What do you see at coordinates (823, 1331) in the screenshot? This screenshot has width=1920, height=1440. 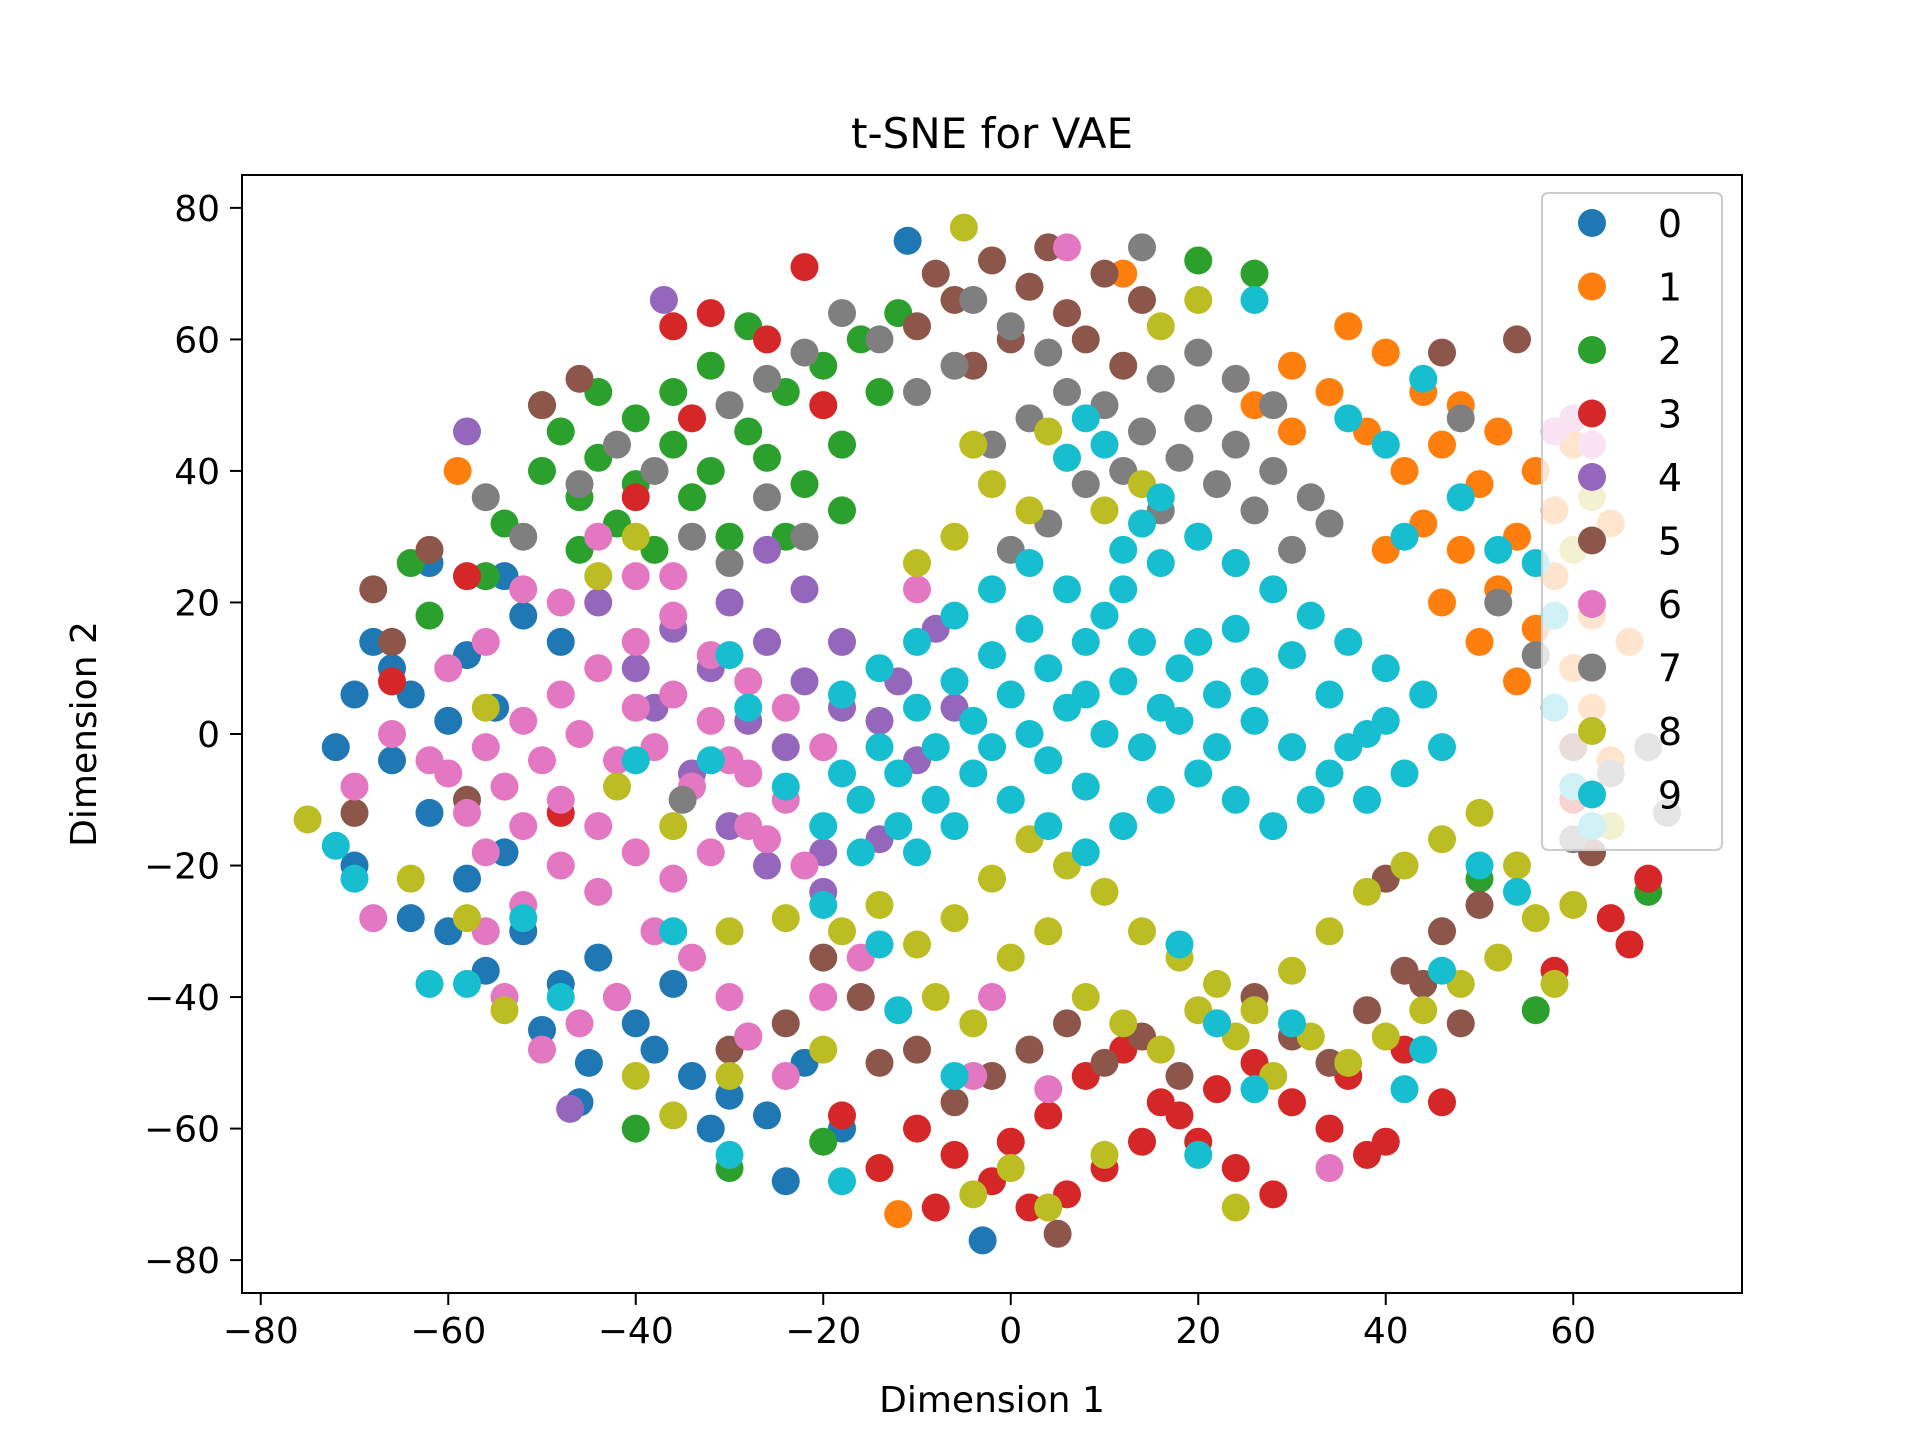 I see `x-tick-label: −20` at bounding box center [823, 1331].